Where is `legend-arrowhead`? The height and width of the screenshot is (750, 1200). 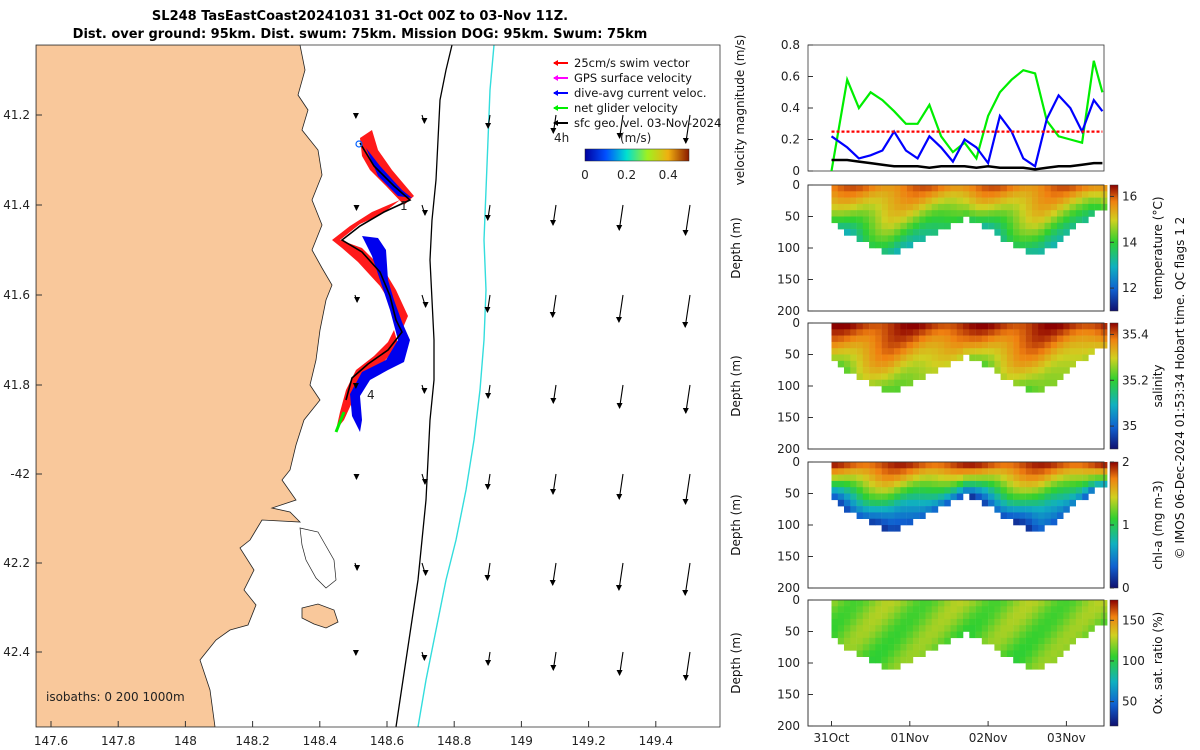 legend-arrowhead is located at coordinates (555, 123).